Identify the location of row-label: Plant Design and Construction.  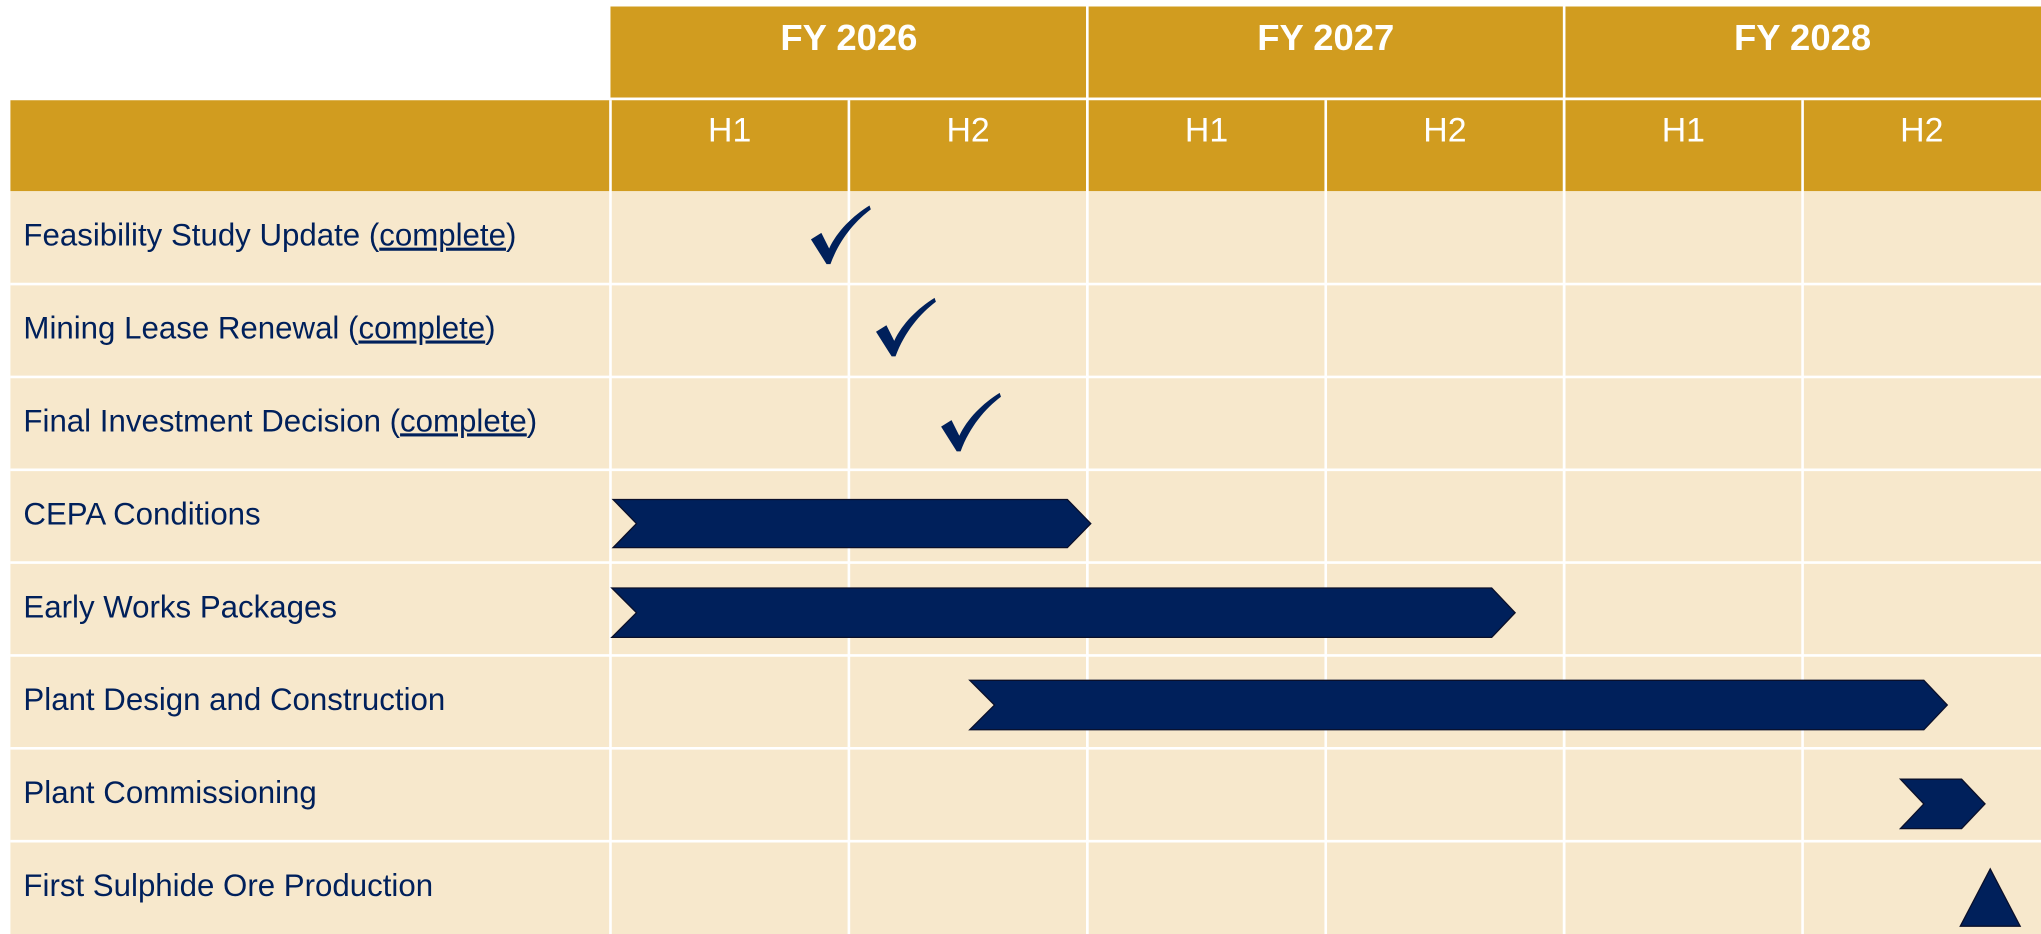
(234, 699).